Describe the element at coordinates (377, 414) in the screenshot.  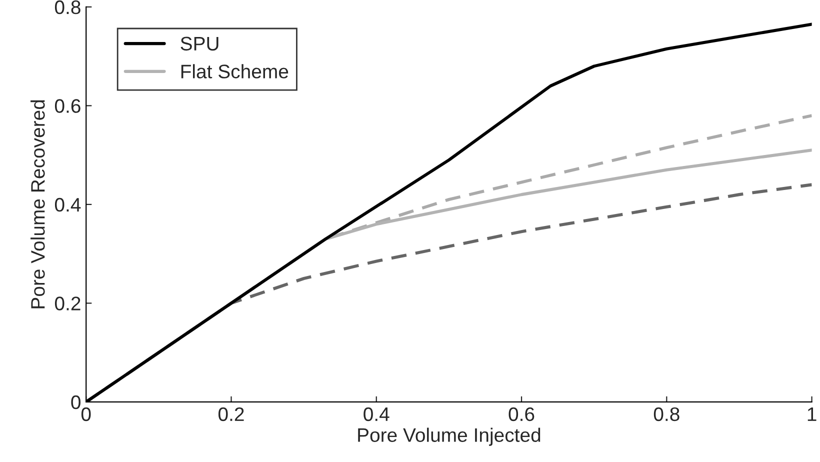
I see `x-tick-label: 0.4` at that location.